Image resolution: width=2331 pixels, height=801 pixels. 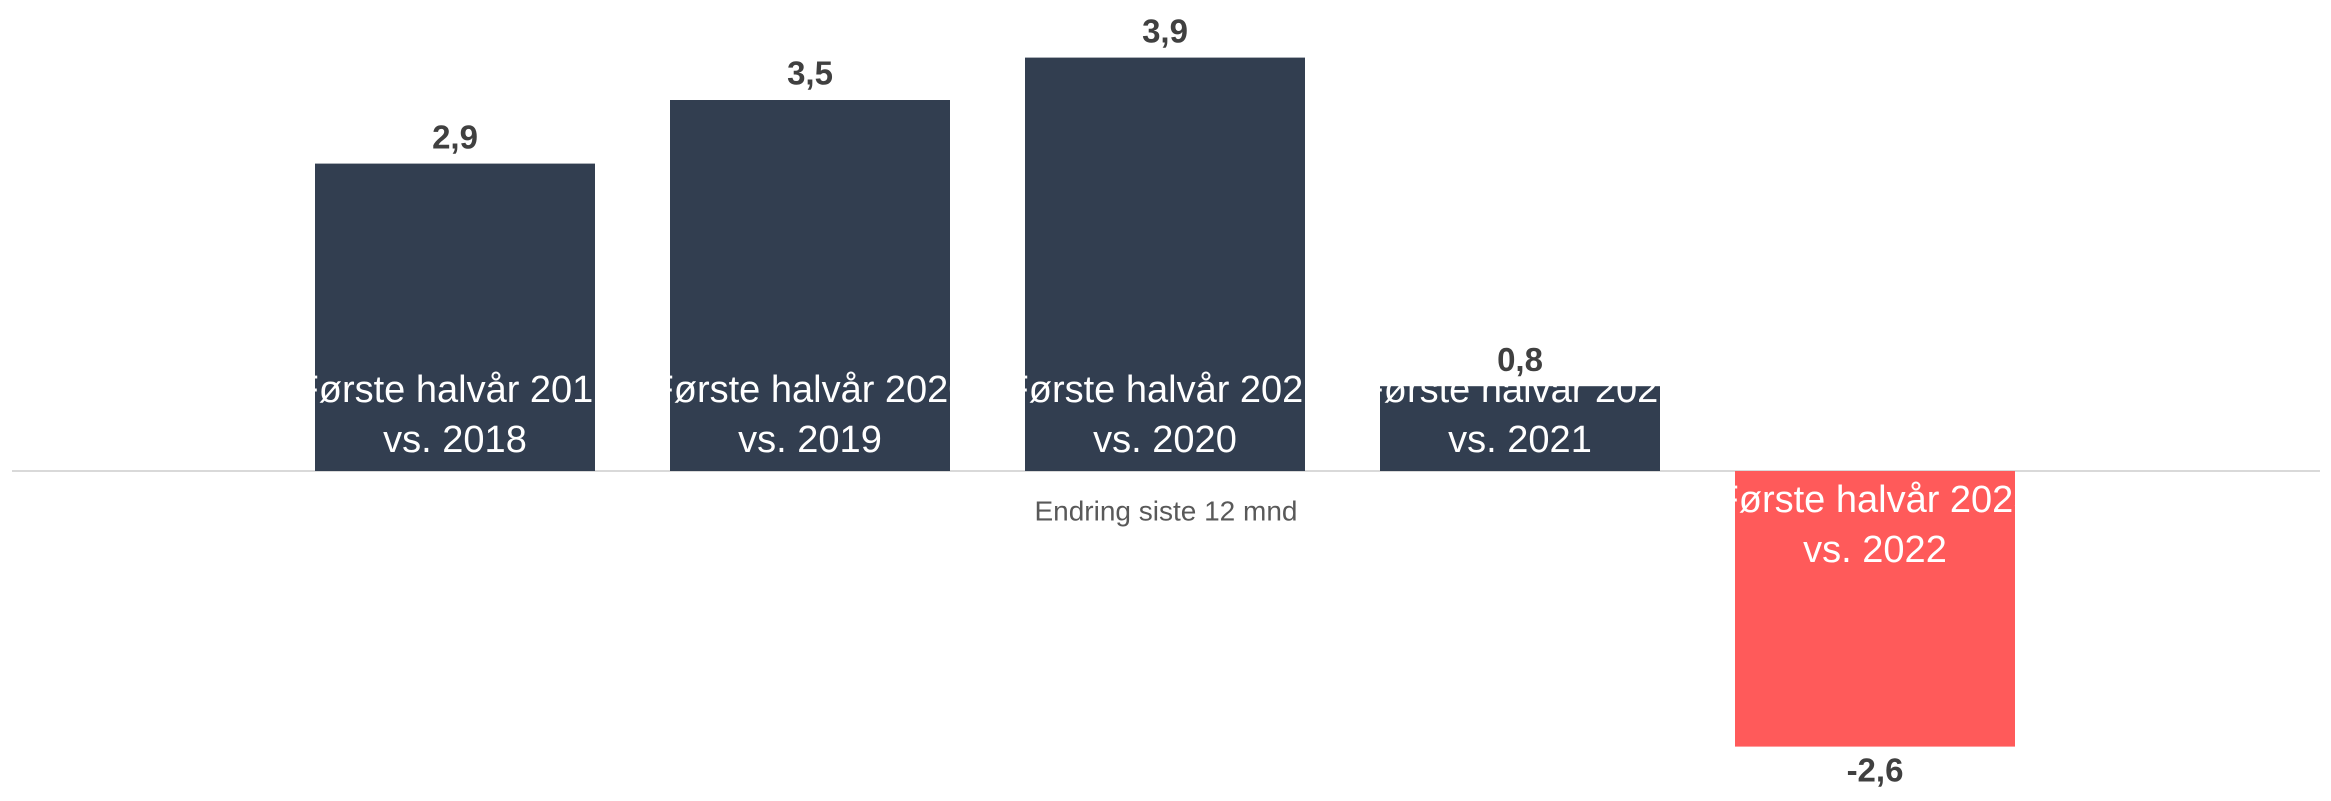 What do you see at coordinates (1165, 510) in the screenshot?
I see `x-axis-label: Endring siste 12 mnd` at bounding box center [1165, 510].